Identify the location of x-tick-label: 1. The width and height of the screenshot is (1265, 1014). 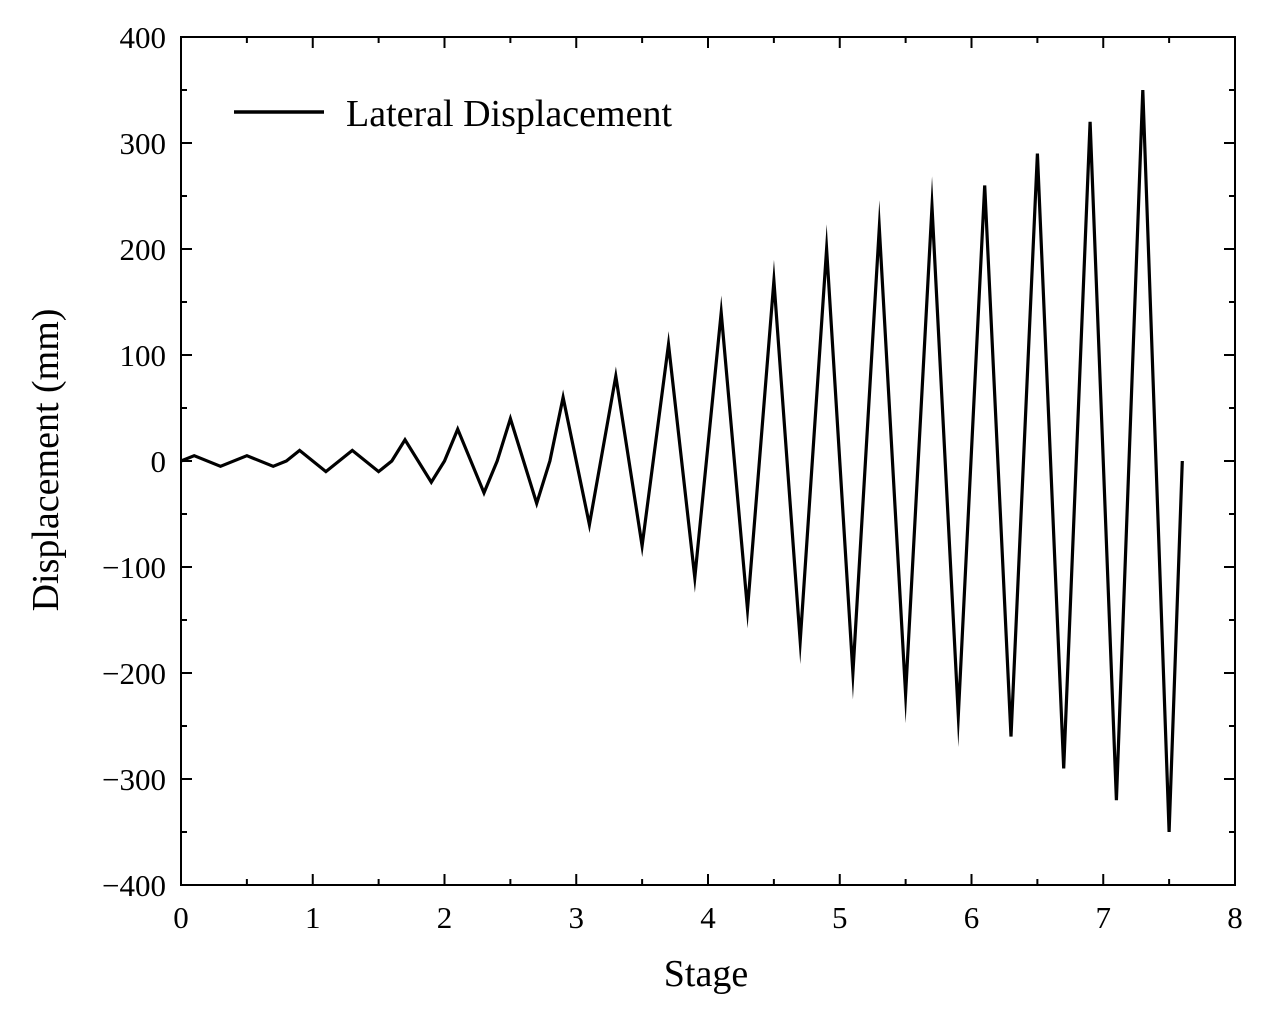
(313, 917).